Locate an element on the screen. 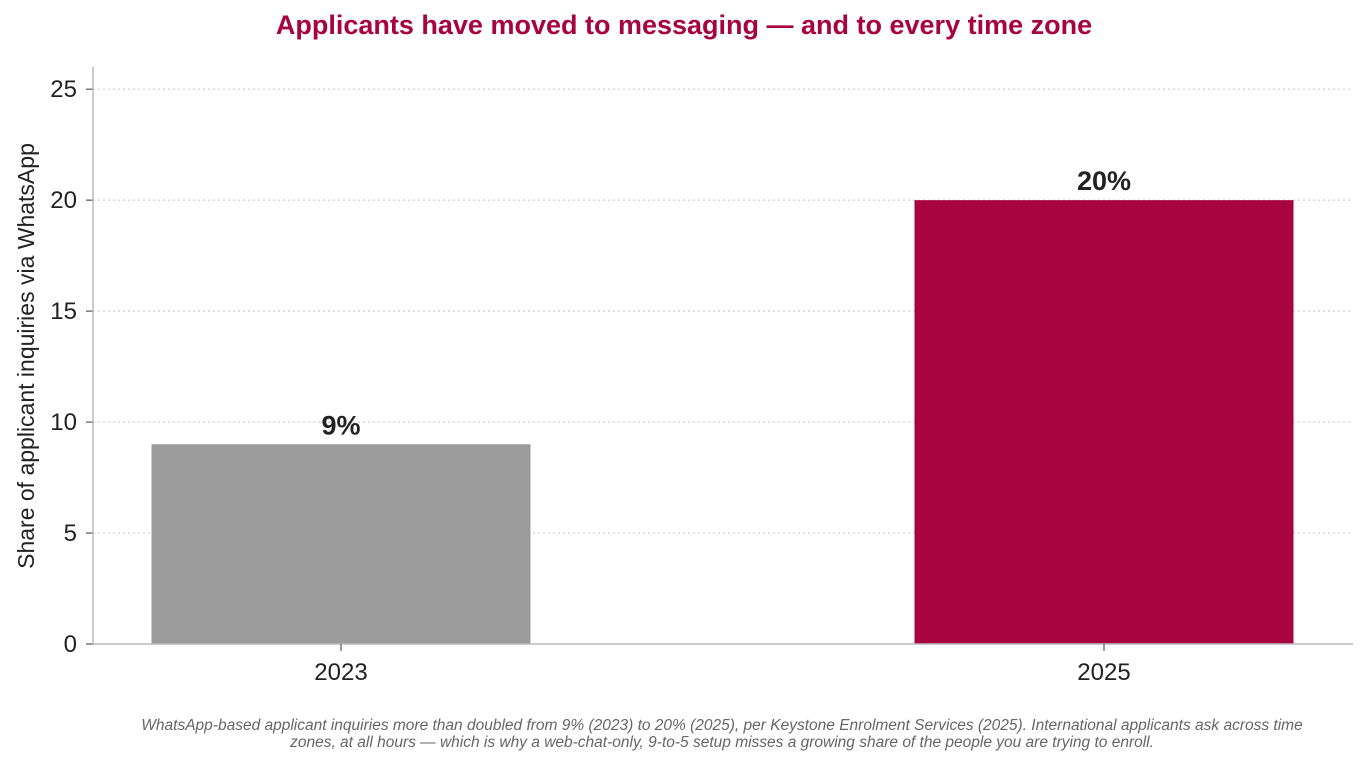  y-tick-label: 5 is located at coordinates (70, 533).